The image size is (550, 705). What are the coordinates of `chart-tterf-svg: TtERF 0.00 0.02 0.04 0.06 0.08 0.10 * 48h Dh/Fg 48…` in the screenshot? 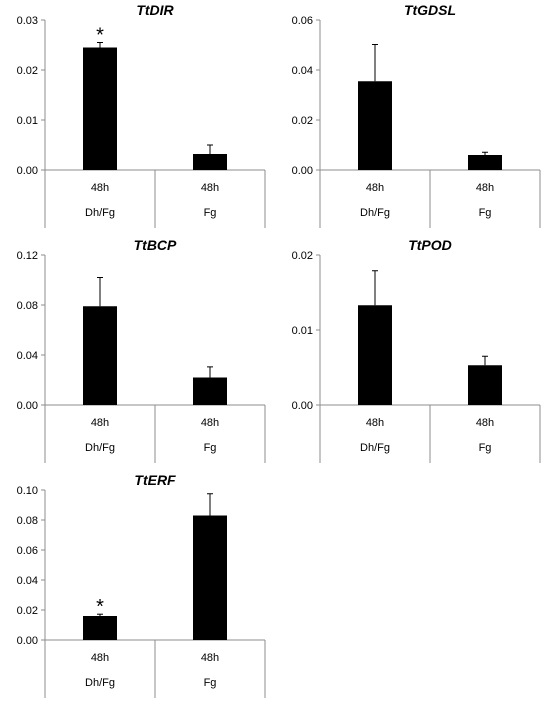 It's located at (141, 585).